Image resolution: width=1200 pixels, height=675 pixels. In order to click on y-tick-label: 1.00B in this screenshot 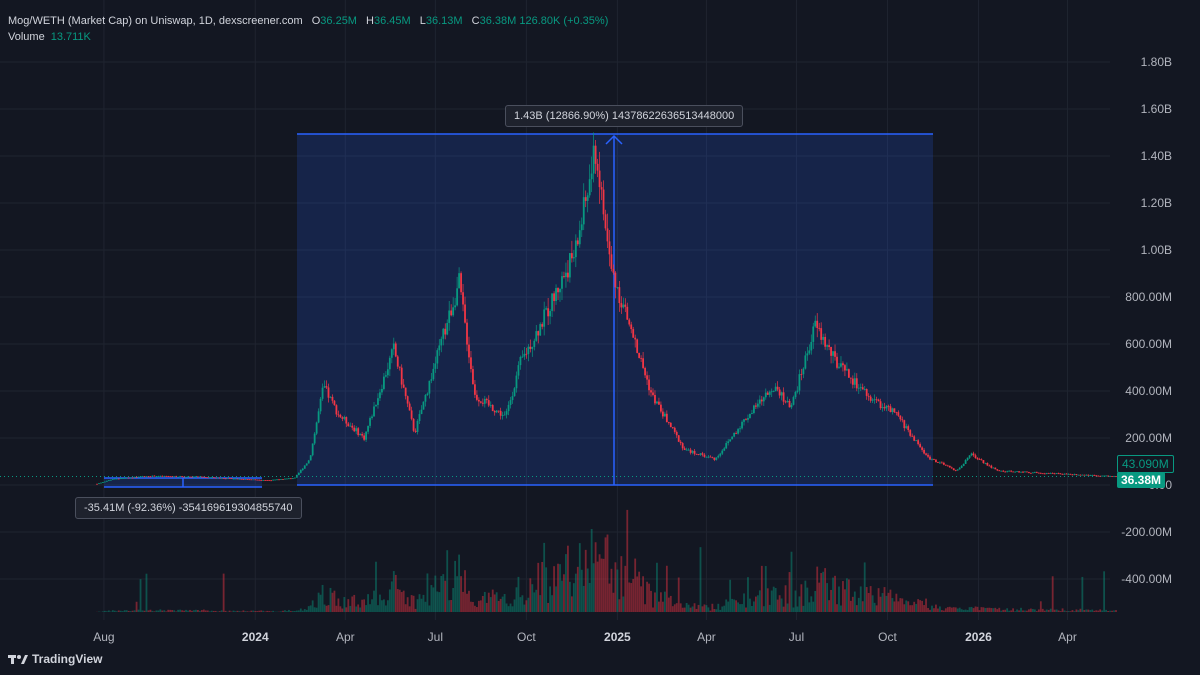, I will do `click(1156, 250)`.